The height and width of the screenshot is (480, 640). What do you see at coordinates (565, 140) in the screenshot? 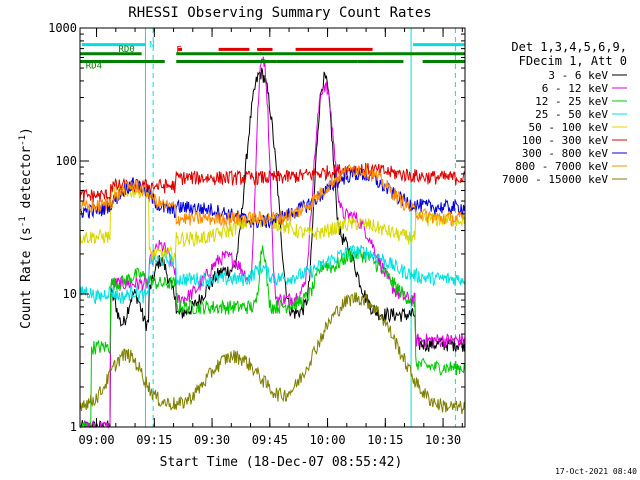
I see `legend-label-5: 100 - 300 keV` at bounding box center [565, 140].